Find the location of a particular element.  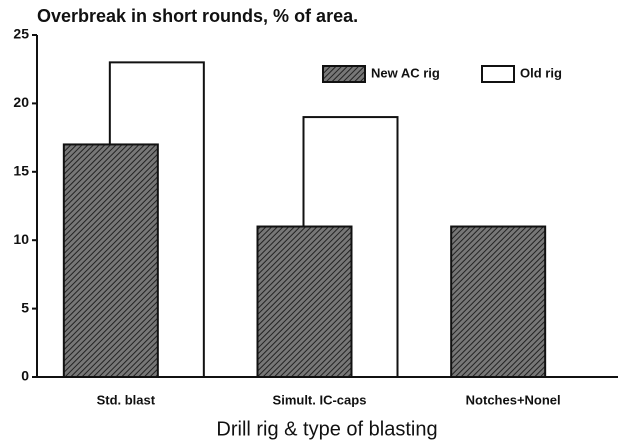

legend-label: New AC rig is located at coordinates (405, 72).